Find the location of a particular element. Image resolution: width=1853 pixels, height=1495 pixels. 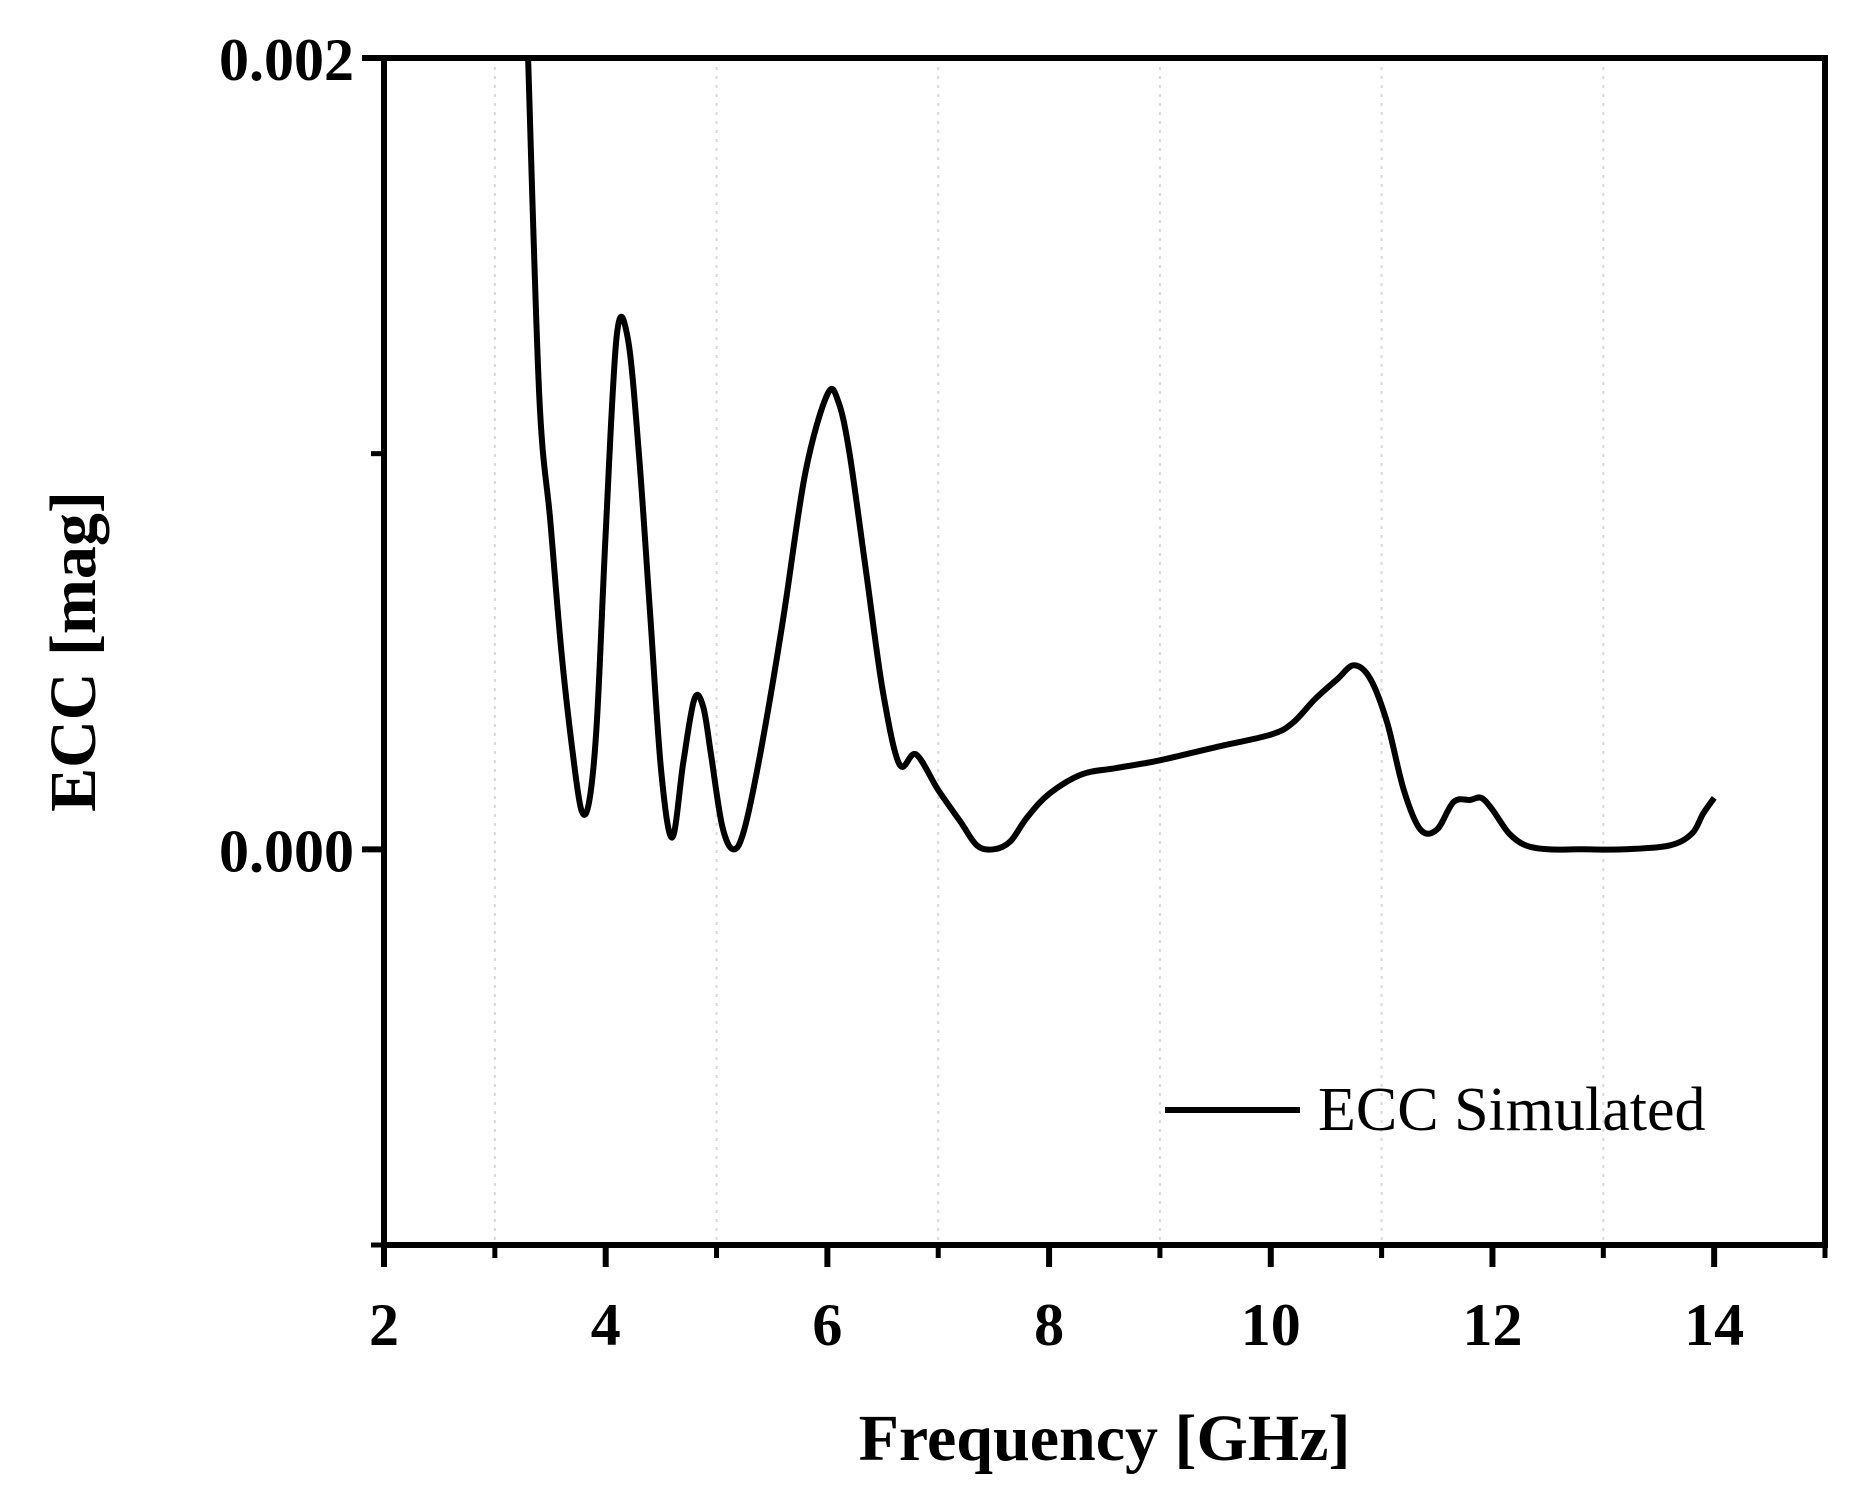

x-tick-label-14: 14 is located at coordinates (1714, 1325).